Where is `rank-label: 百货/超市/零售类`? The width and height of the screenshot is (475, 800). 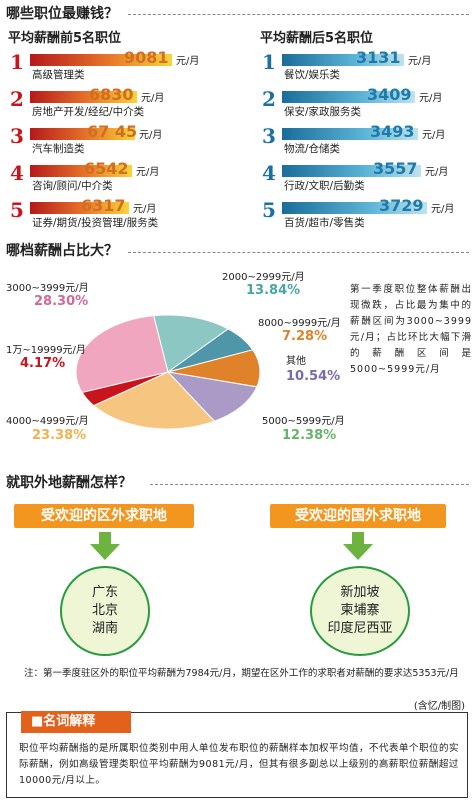
rank-label: 百货/超市/零售类 is located at coordinates (324, 223).